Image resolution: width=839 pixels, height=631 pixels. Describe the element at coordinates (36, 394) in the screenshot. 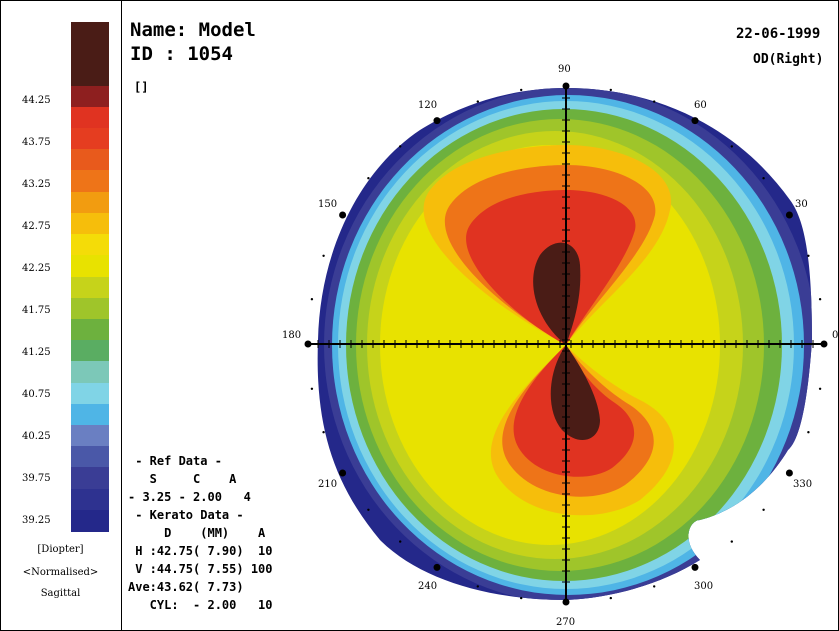

I see `color-scale-tick-label: 40.75` at that location.